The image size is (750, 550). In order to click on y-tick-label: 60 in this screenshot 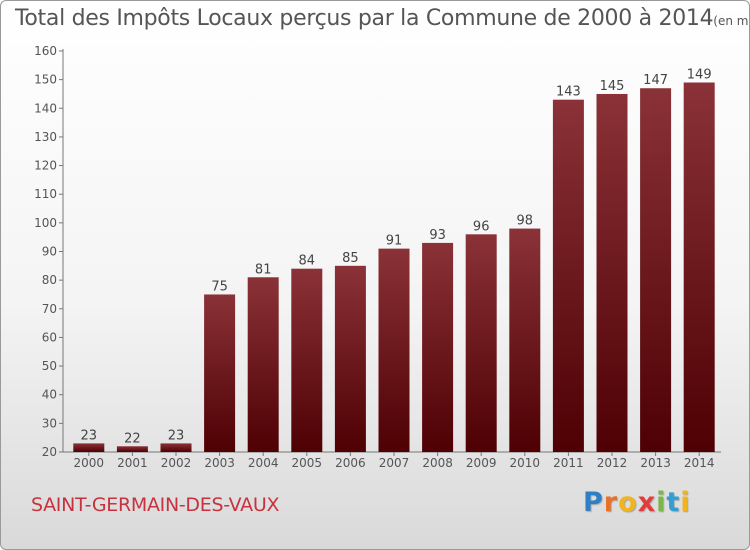, I will do `click(49, 337)`.